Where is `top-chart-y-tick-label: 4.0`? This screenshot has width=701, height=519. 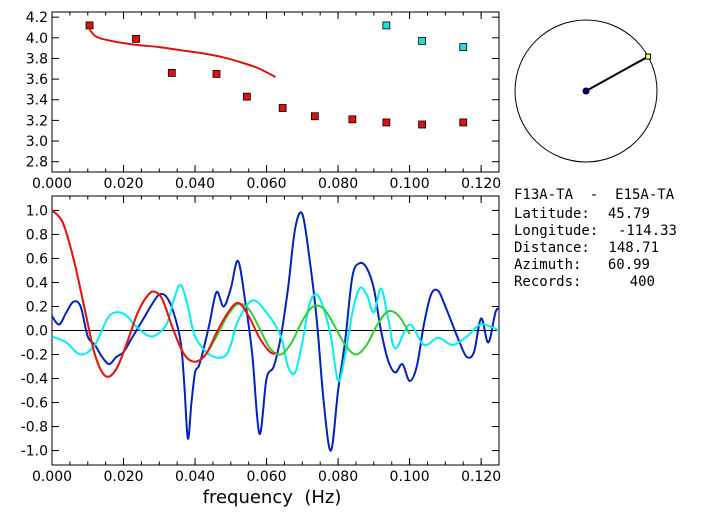
top-chart-y-tick-label: 4.0 is located at coordinates (37, 39).